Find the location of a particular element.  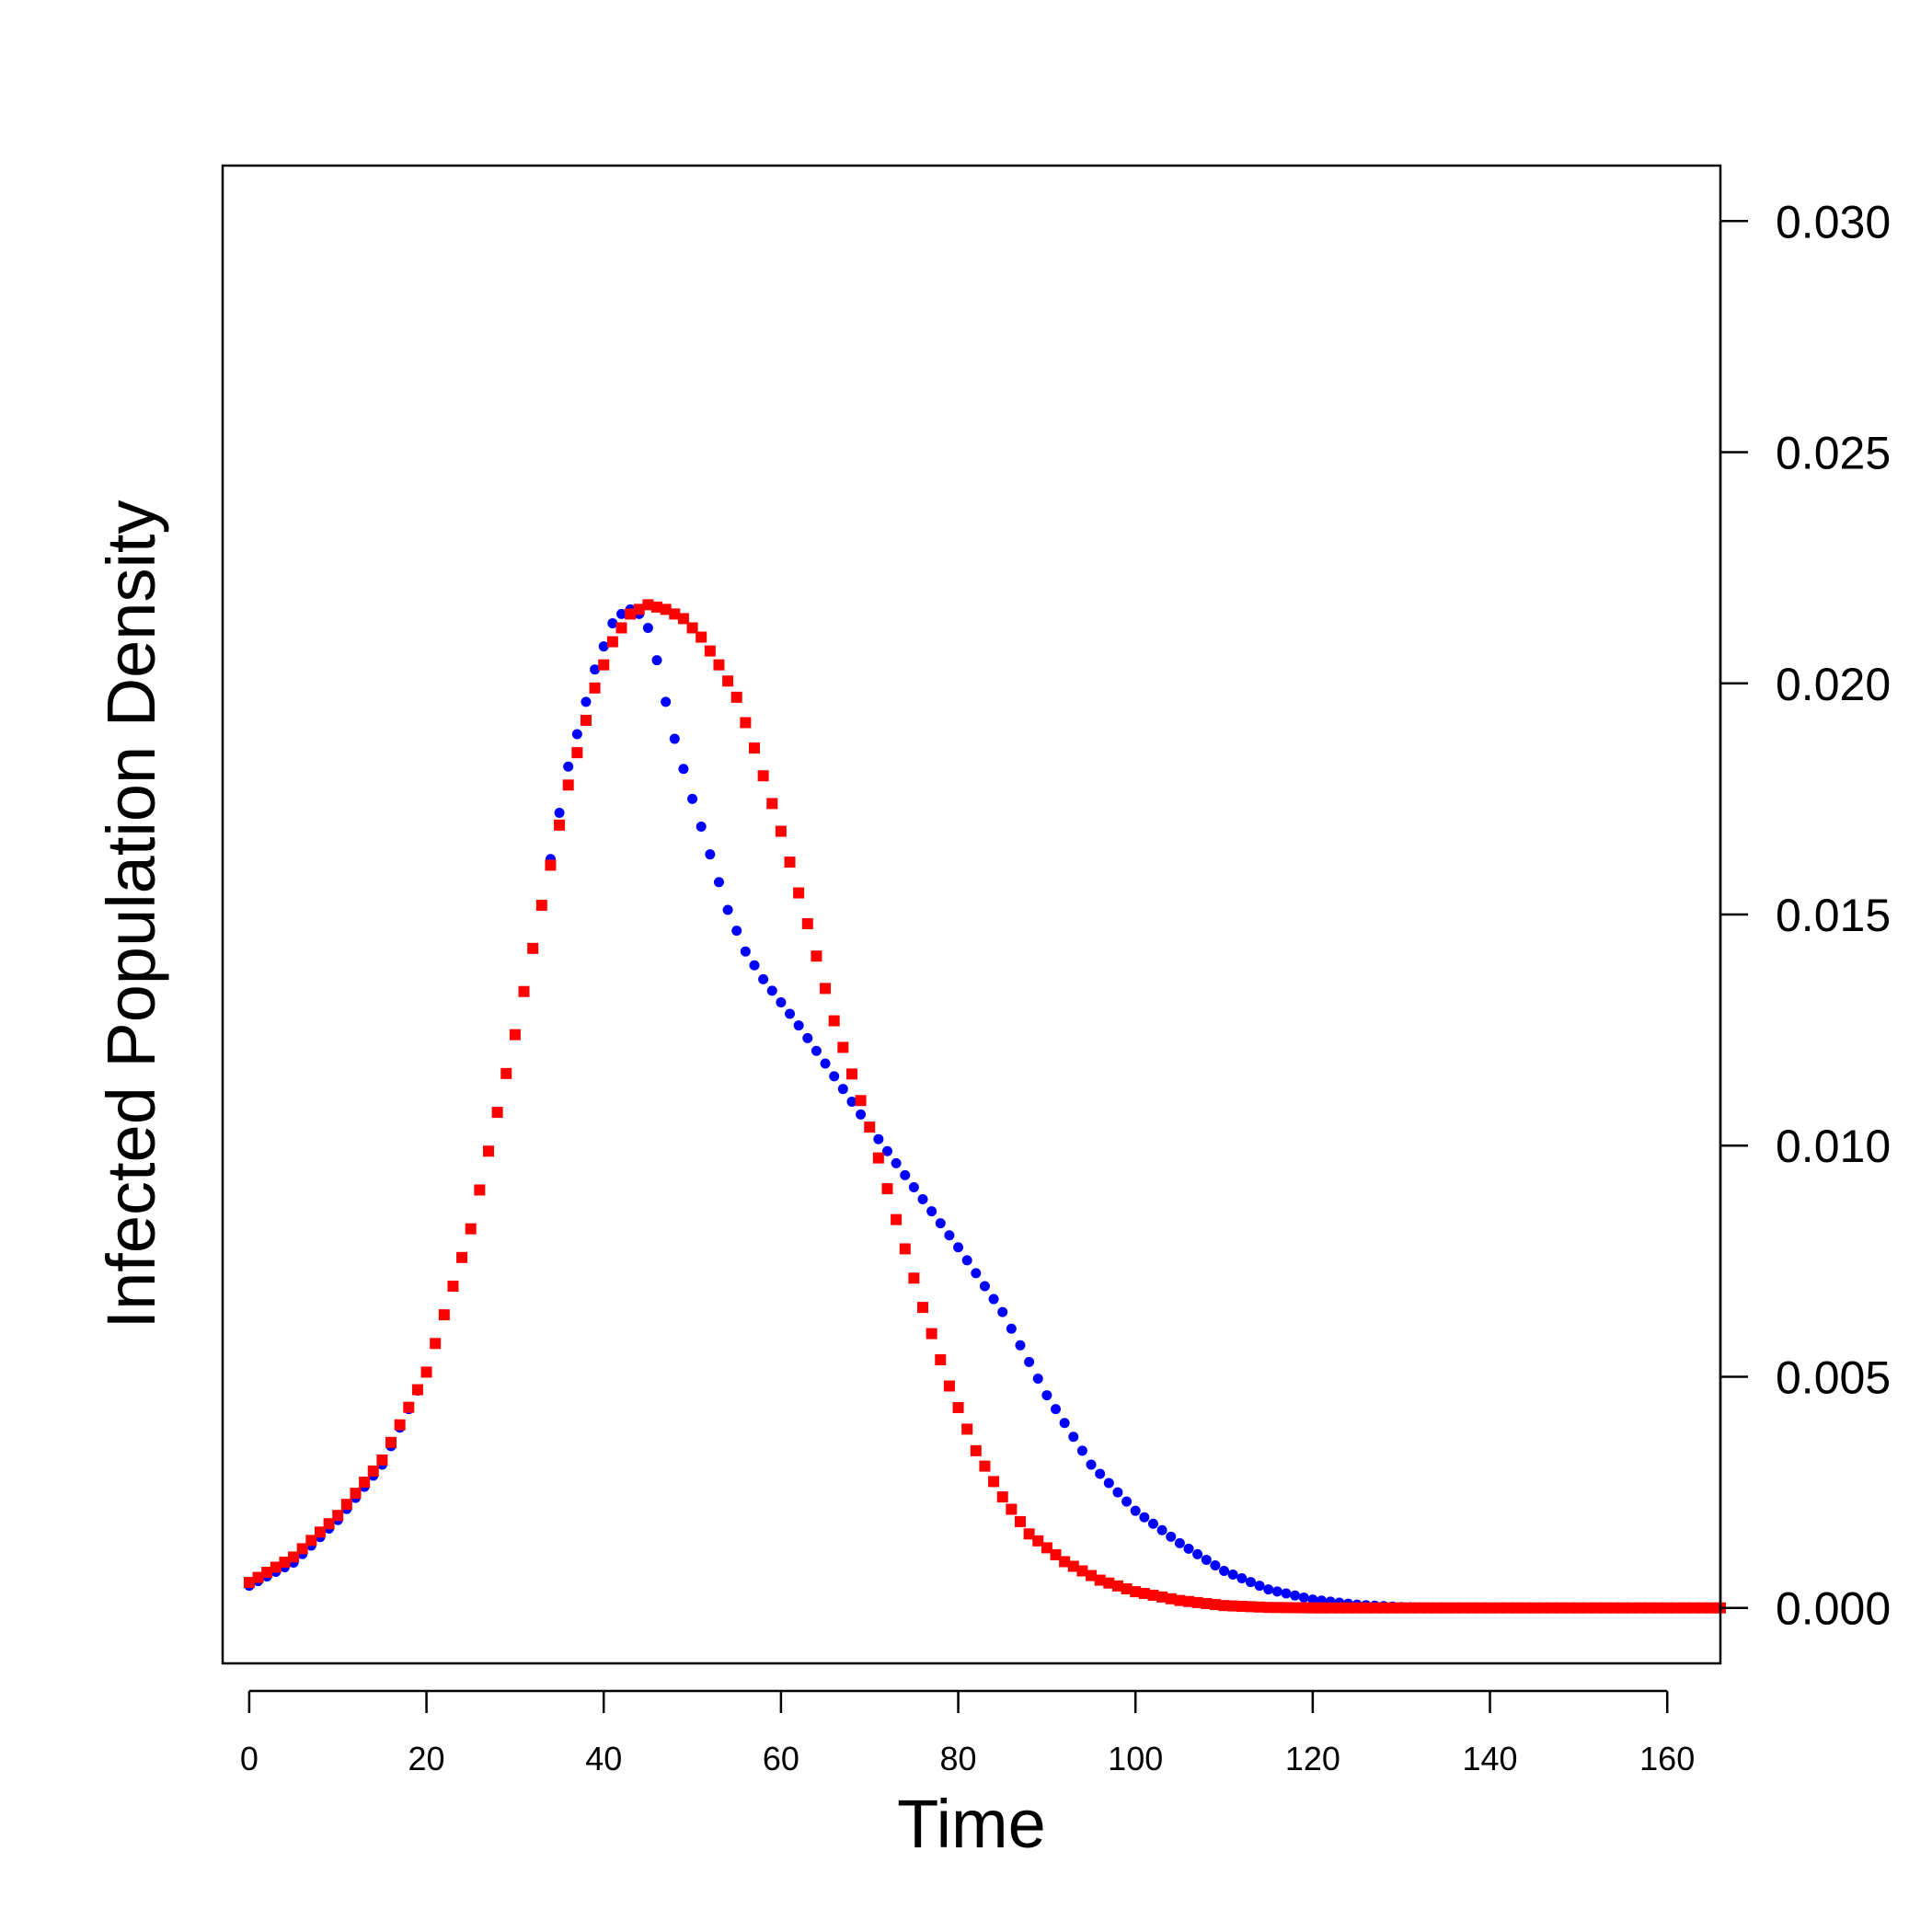

x-tick-label: 100 is located at coordinates (1135, 1758).